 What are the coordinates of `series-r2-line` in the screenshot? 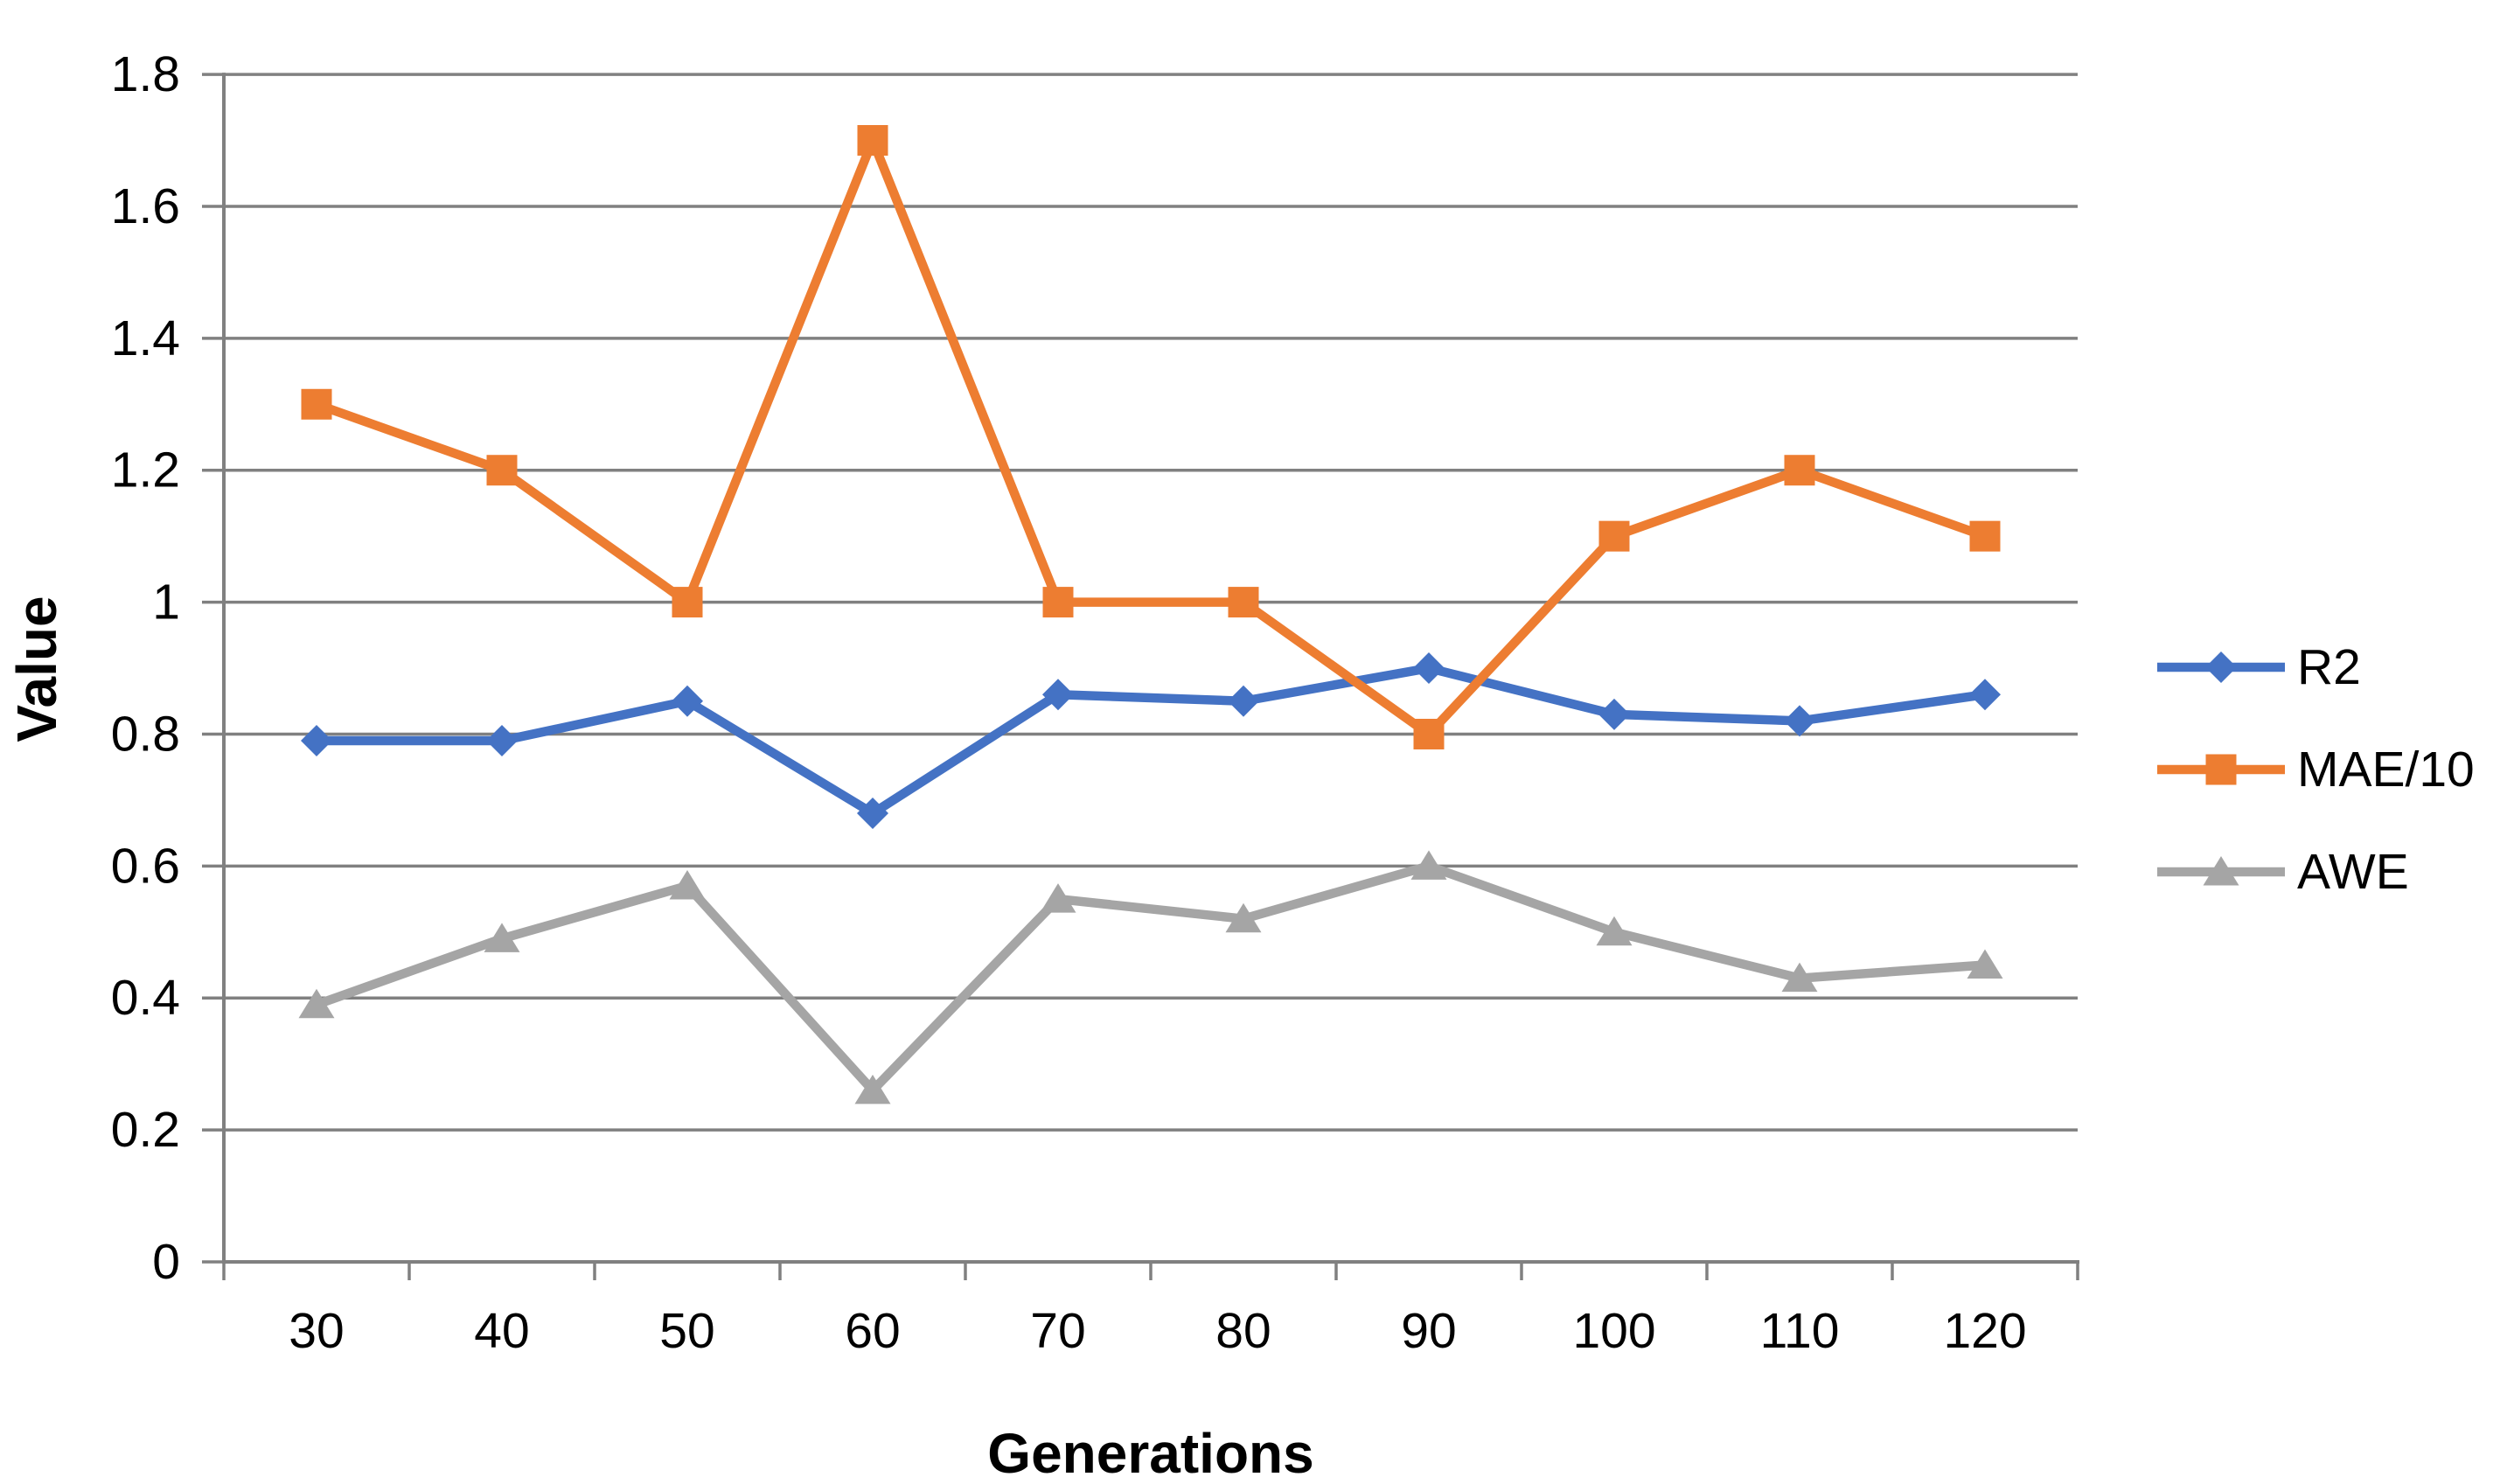 It's located at (1150, 741).